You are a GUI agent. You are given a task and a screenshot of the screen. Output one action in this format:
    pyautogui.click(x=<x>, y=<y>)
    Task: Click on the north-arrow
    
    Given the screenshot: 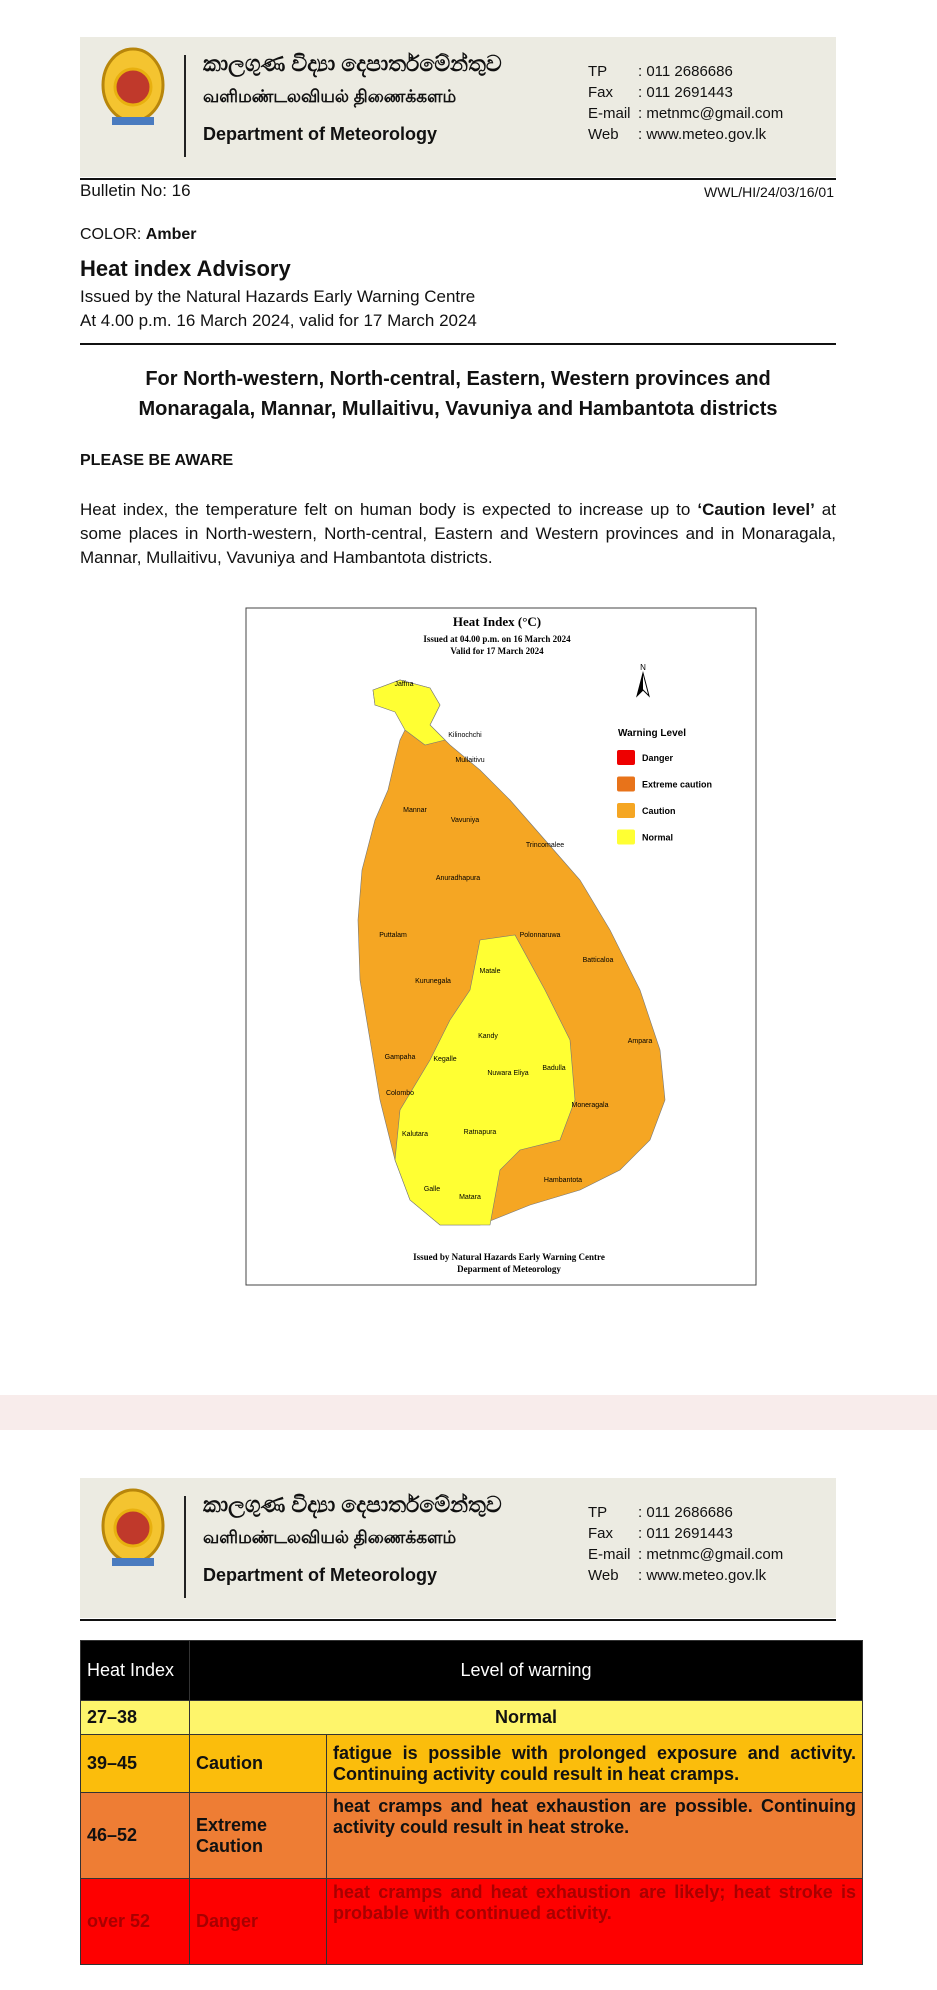 What is the action you would take?
    pyautogui.click(x=640, y=684)
    